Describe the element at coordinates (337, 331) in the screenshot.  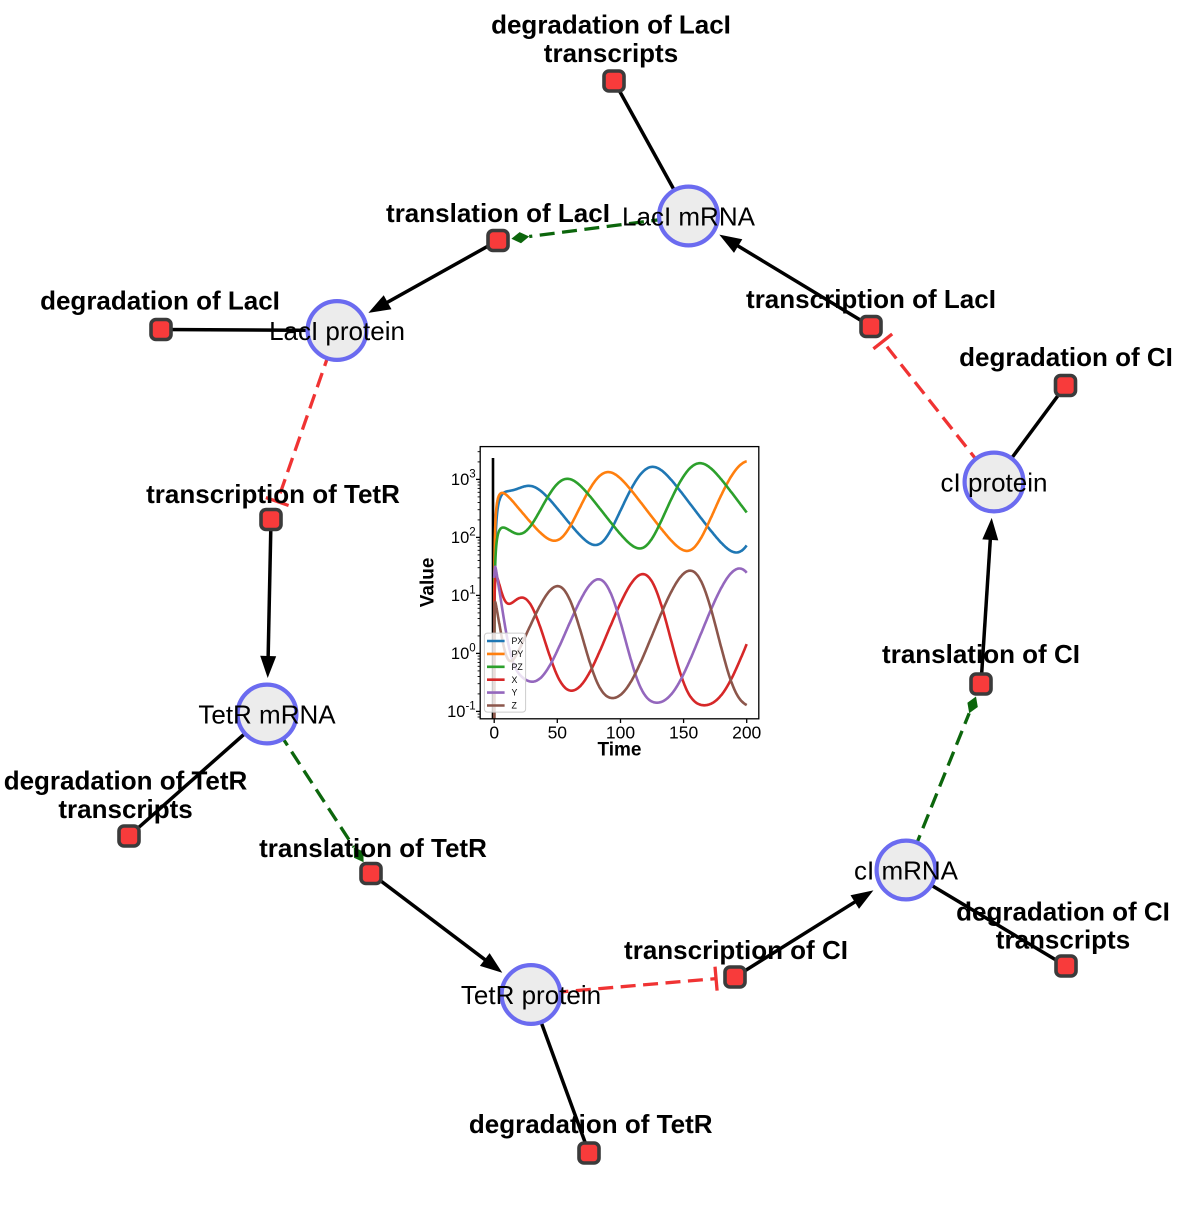
I see `svg-text: LacI protein` at that location.